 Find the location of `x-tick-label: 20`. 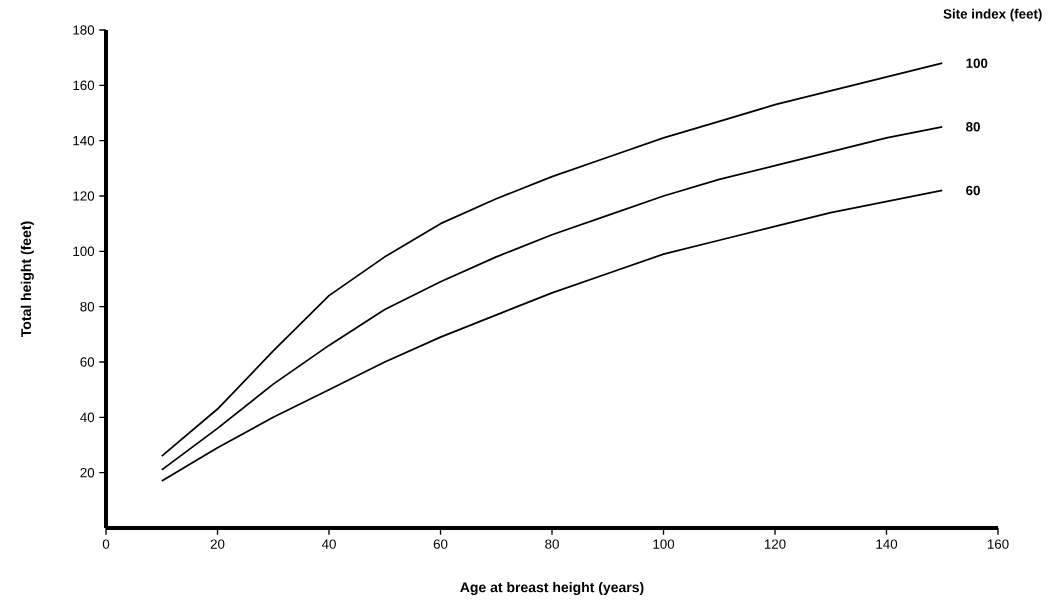

x-tick-label: 20 is located at coordinates (217, 544).